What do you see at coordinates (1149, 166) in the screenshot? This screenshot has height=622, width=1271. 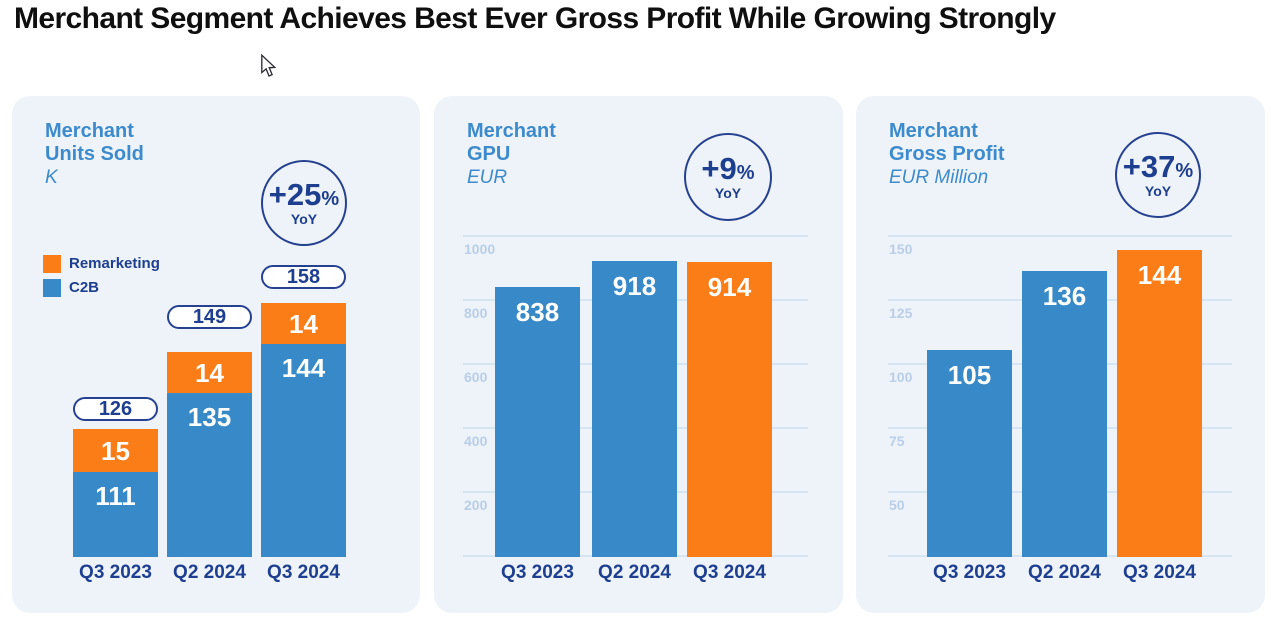 I see `yoy-badge-value: +37` at bounding box center [1149, 166].